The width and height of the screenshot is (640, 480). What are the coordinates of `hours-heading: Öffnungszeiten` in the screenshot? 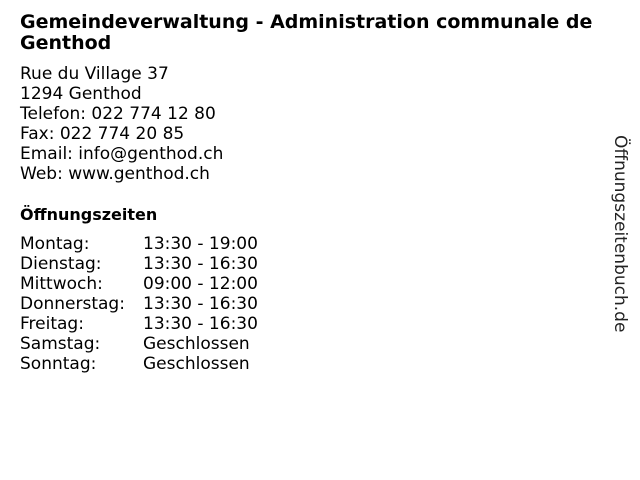 It's located at (89, 214).